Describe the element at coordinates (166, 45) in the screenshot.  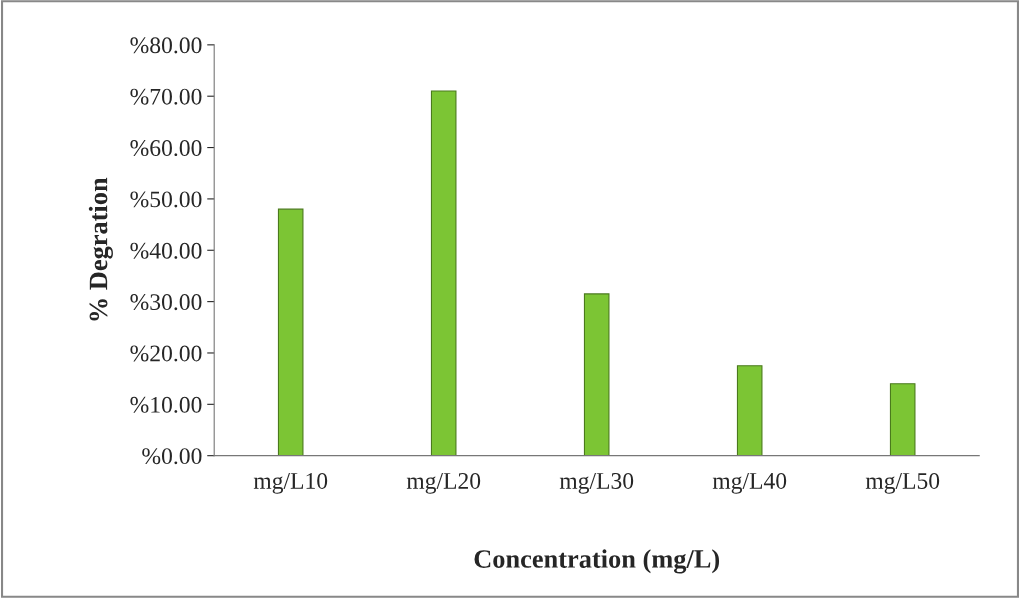
I see `y-tick-label: %80.00` at that location.